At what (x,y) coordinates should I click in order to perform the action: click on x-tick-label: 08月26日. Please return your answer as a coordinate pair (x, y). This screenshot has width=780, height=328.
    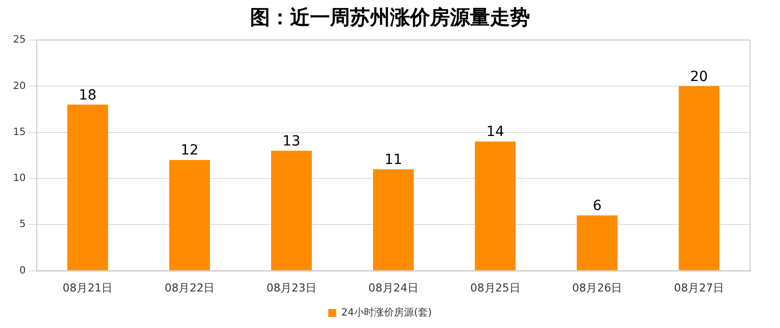
    Looking at the image, I should click on (597, 287).